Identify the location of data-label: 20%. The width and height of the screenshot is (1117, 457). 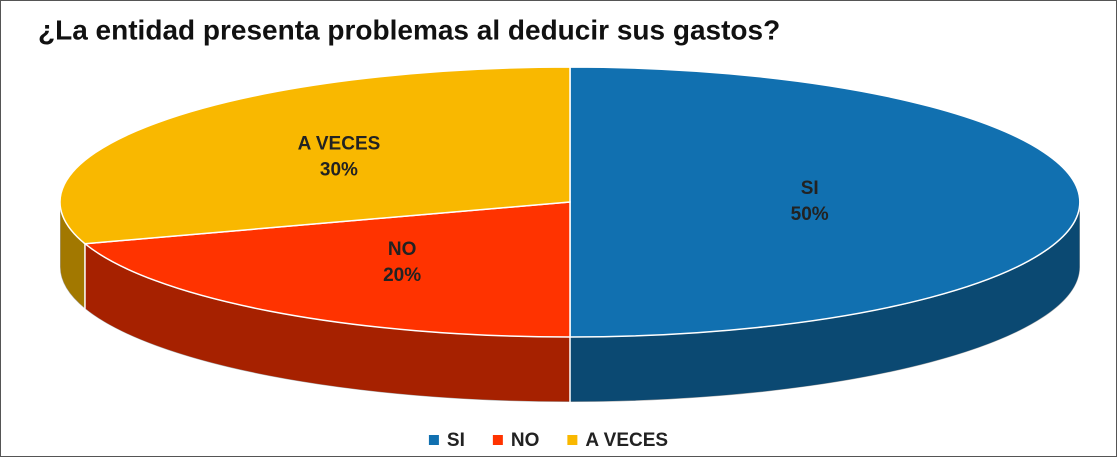
(402, 275).